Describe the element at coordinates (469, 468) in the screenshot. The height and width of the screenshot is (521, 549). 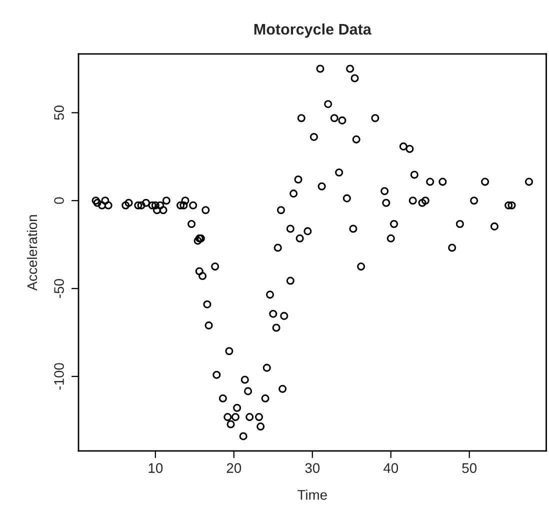
I see `x-tick-label: 50` at that location.